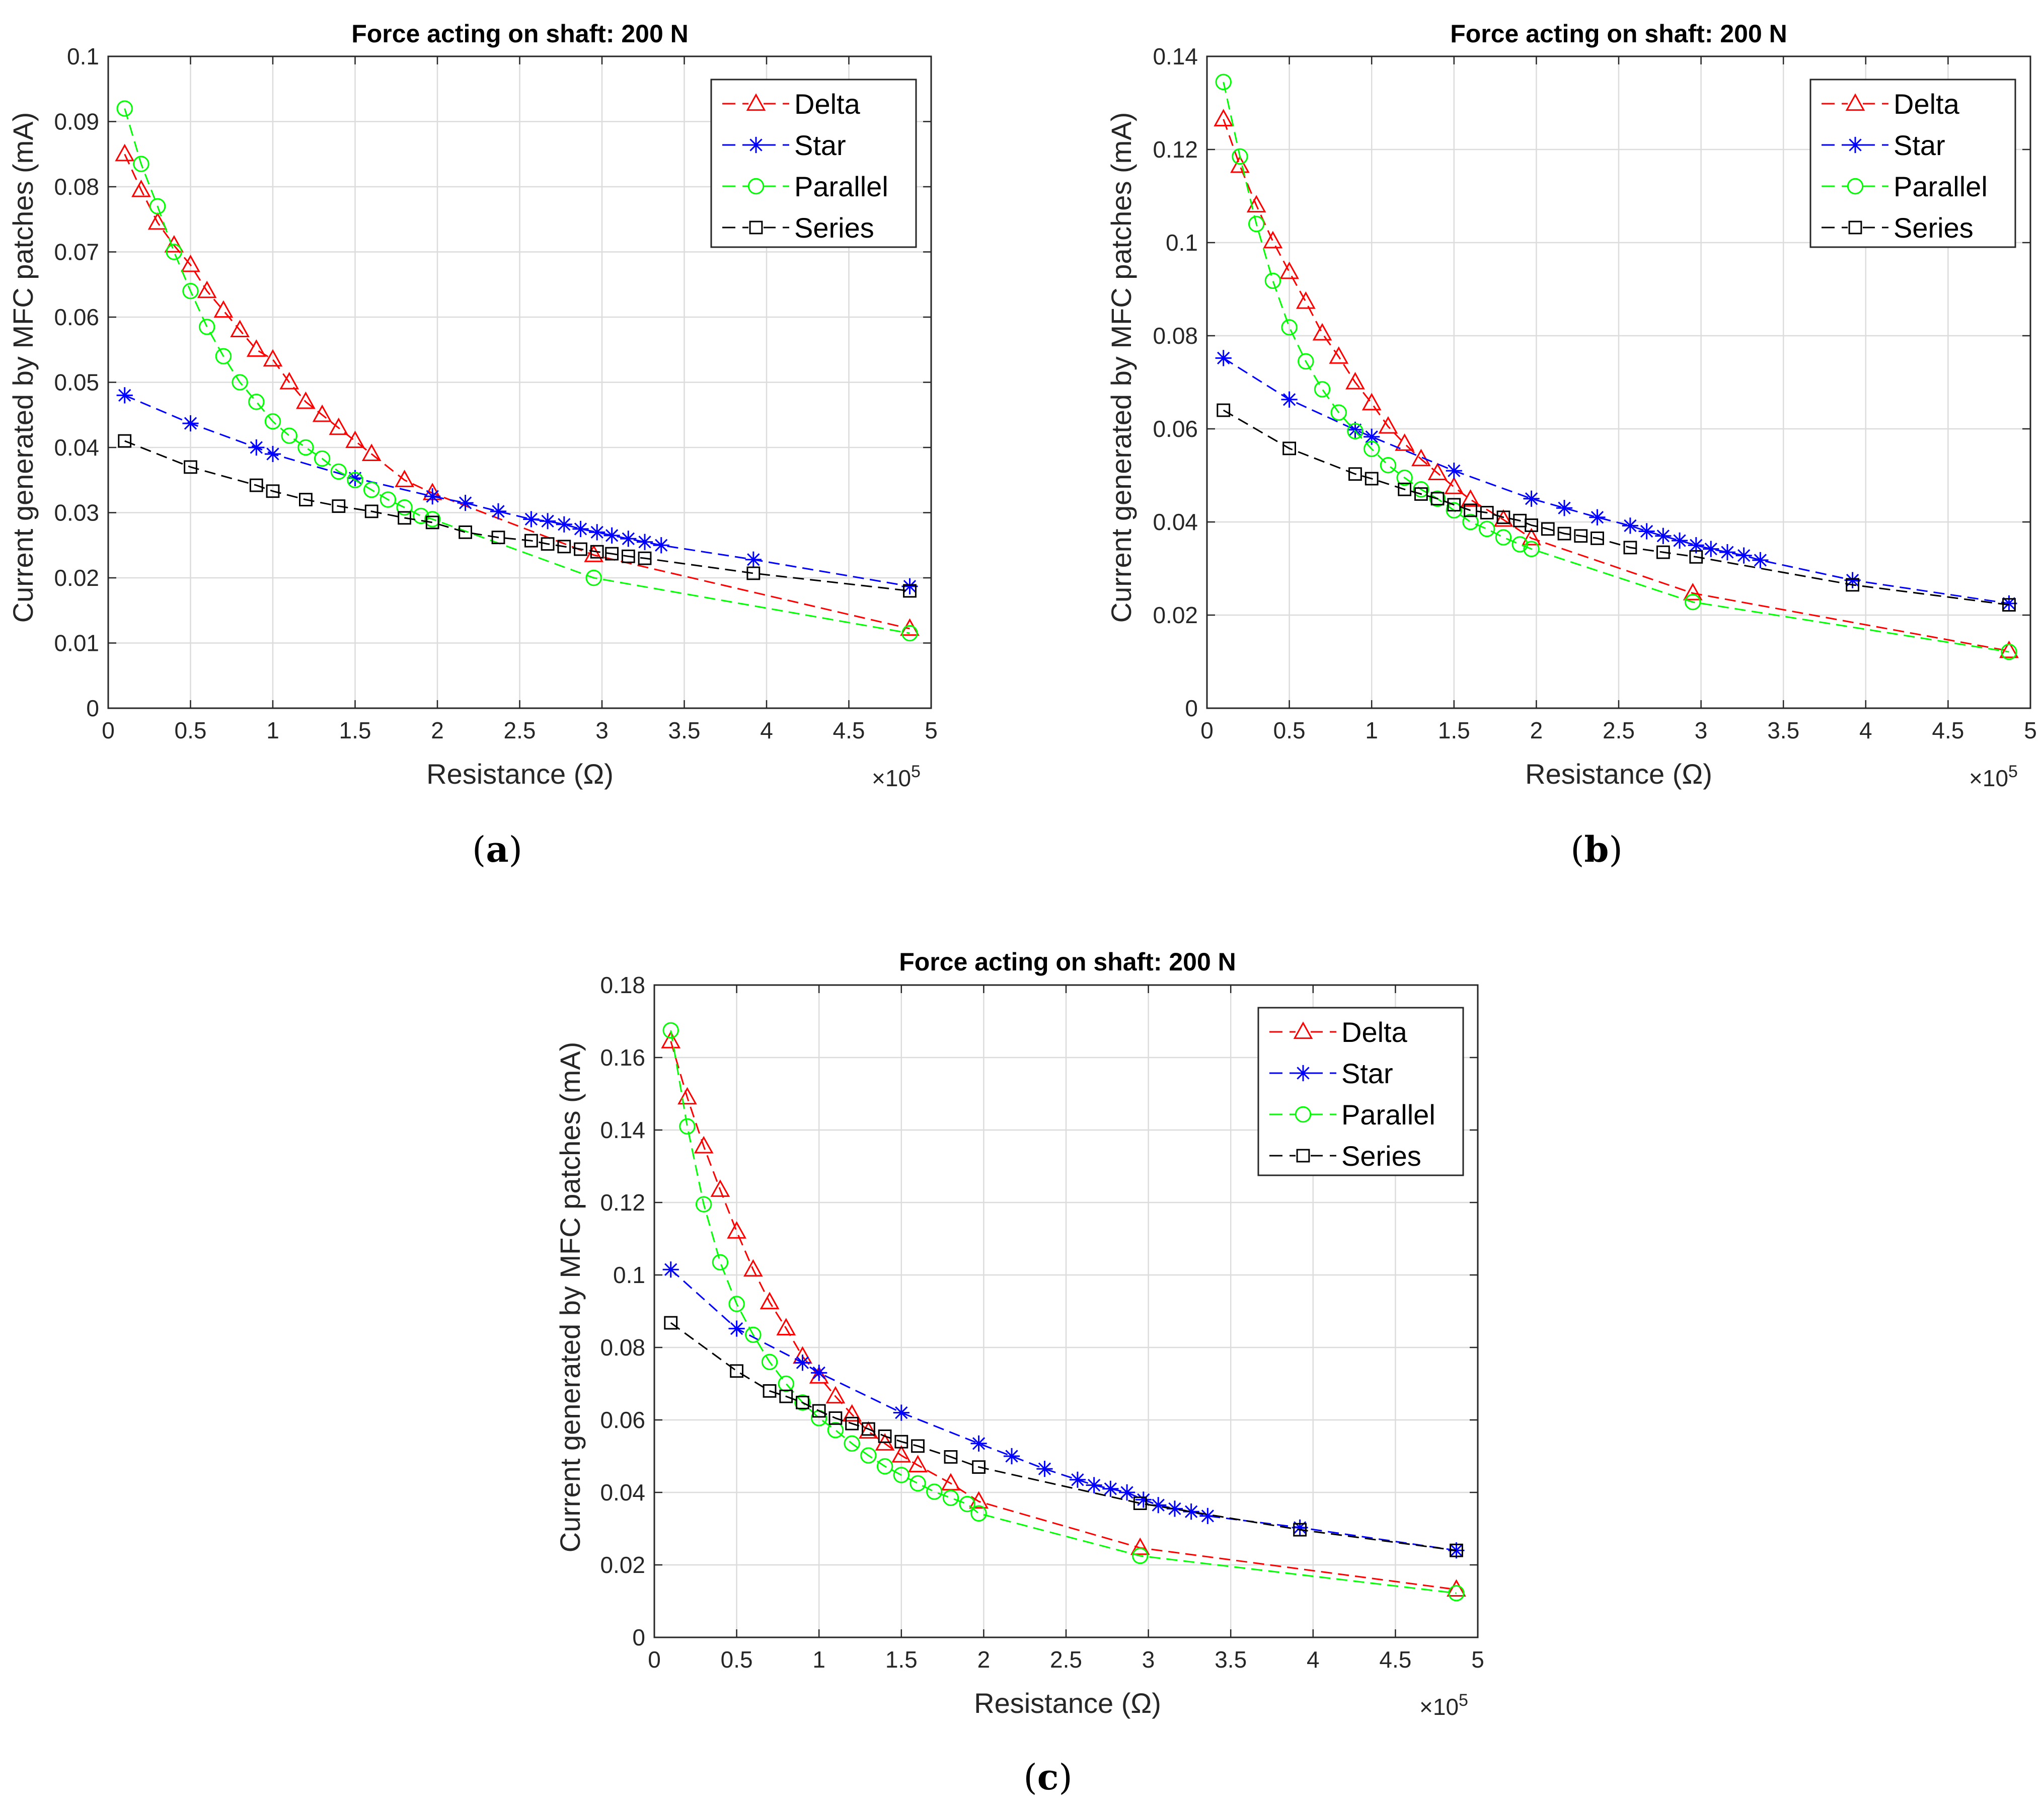 Image resolution: width=2044 pixels, height=1806 pixels. What do you see at coordinates (1616, 383) in the screenshot?
I see `series-delta` at bounding box center [1616, 383].